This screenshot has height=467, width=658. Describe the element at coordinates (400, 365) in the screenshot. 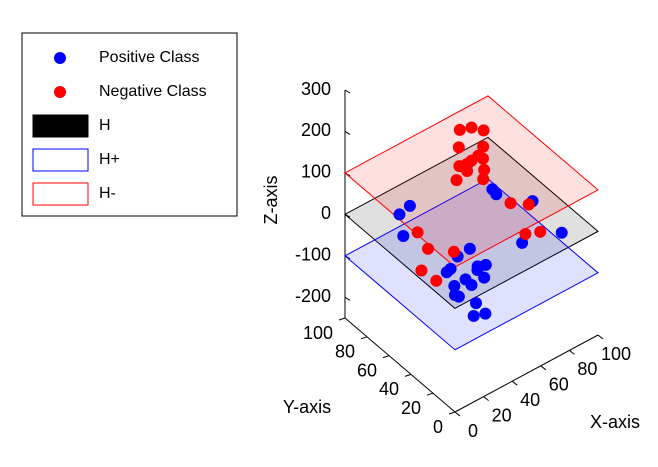

I see `y-axis-line` at that location.